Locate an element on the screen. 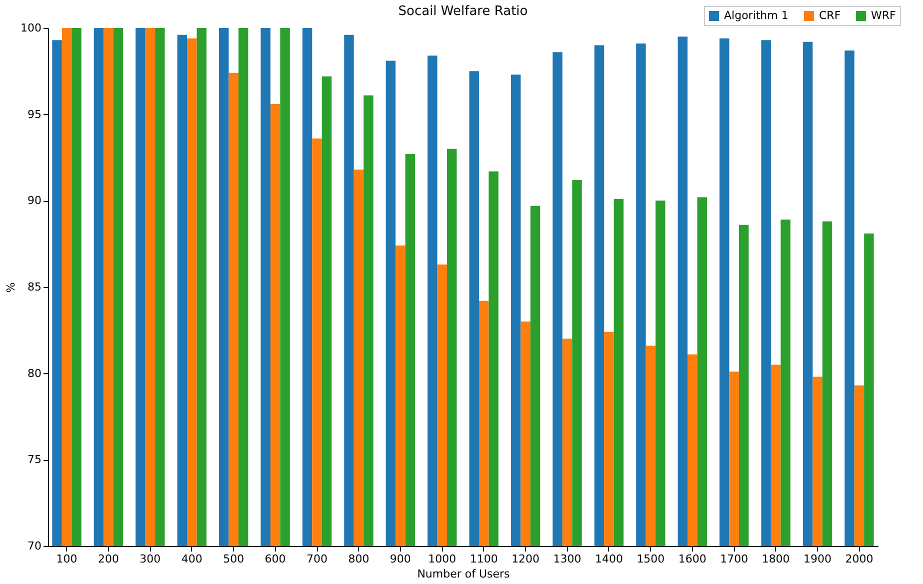  x-tick-label: 2000 is located at coordinates (859, 559).